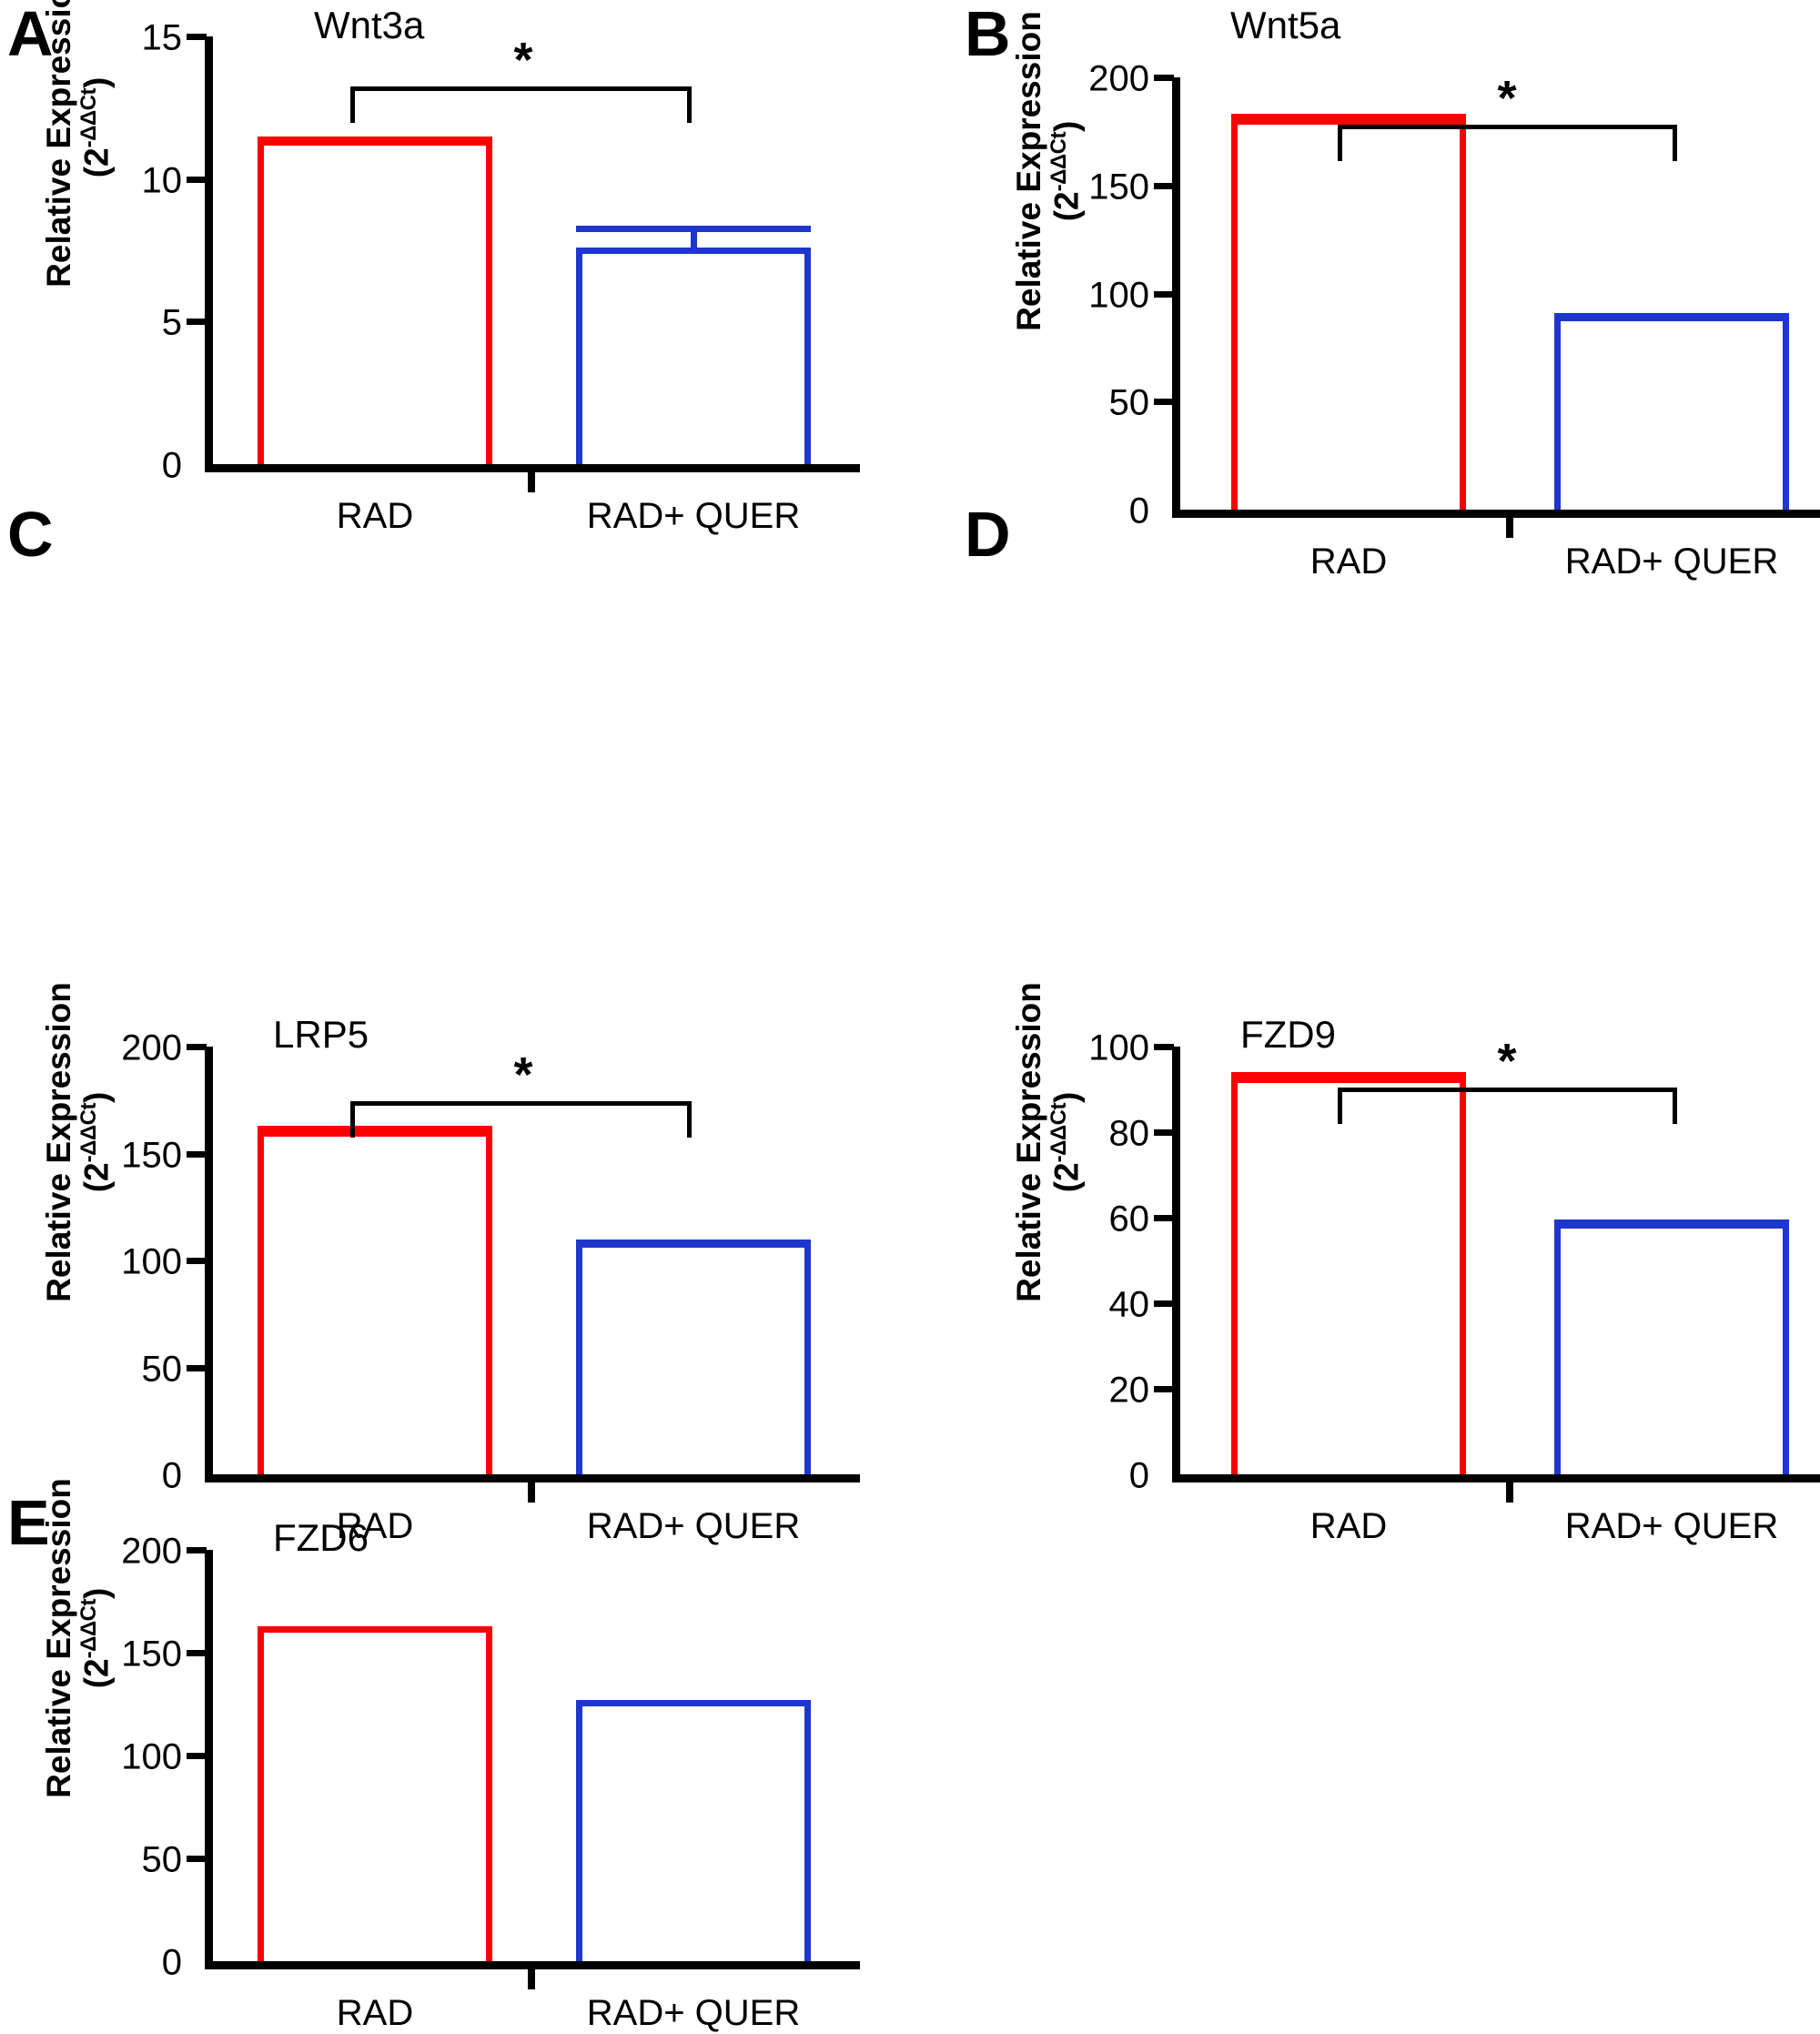  What do you see at coordinates (533, 1965) in the screenshot?
I see `x-axis-e` at bounding box center [533, 1965].